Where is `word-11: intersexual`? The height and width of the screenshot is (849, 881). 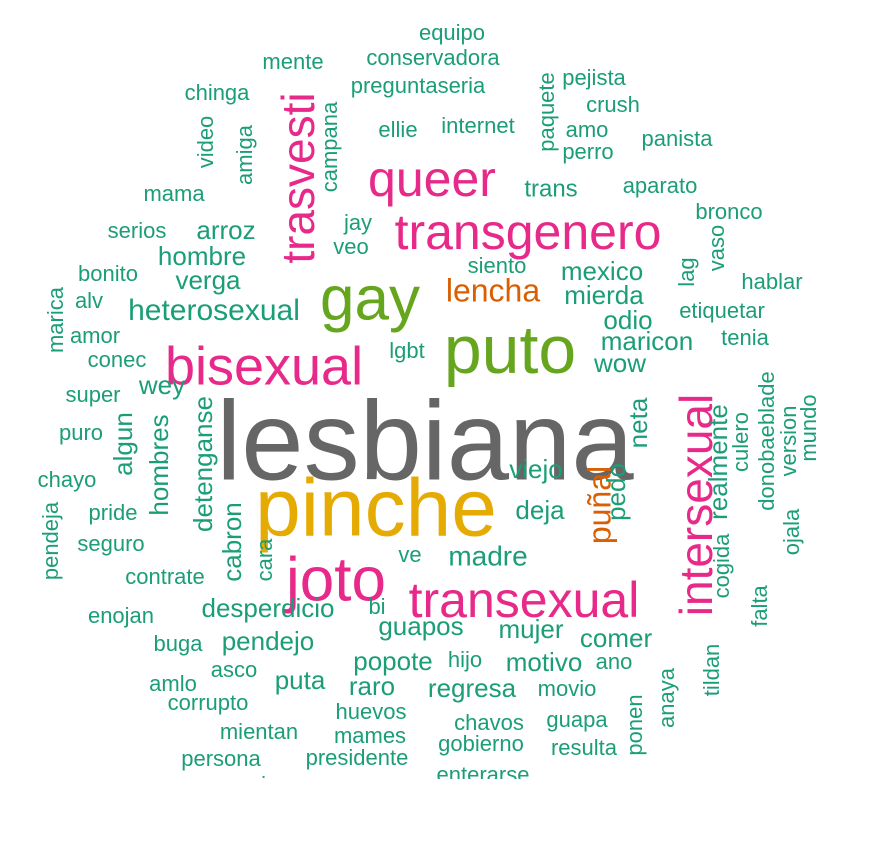 word-11: intersexual is located at coordinates (696, 505).